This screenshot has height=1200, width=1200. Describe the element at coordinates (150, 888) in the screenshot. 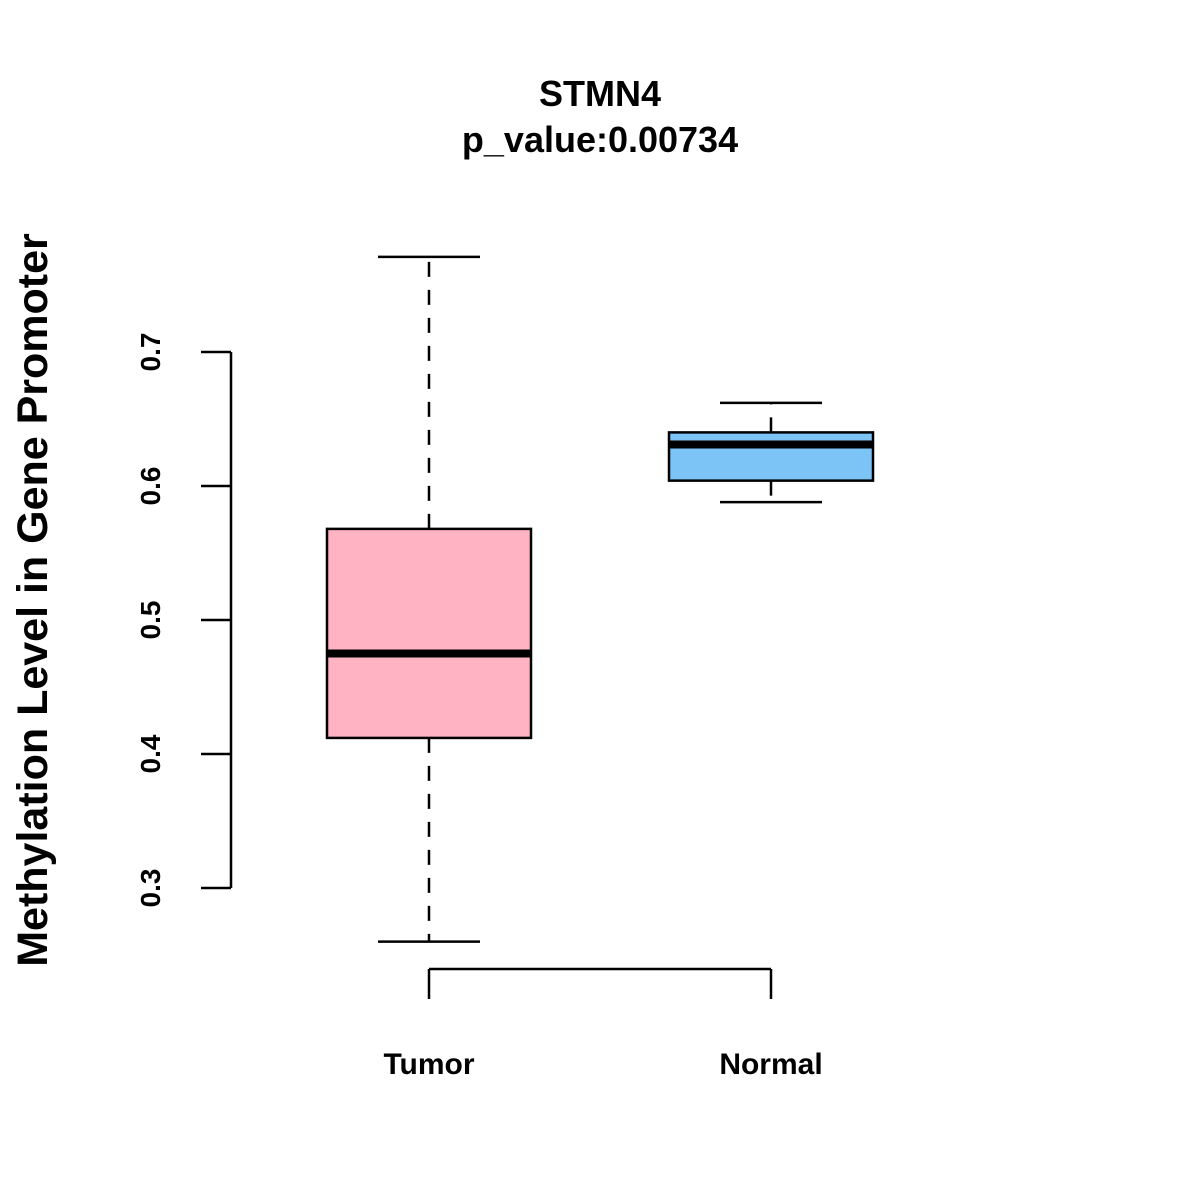

I see `y-tick-label: 0.3` at that location.